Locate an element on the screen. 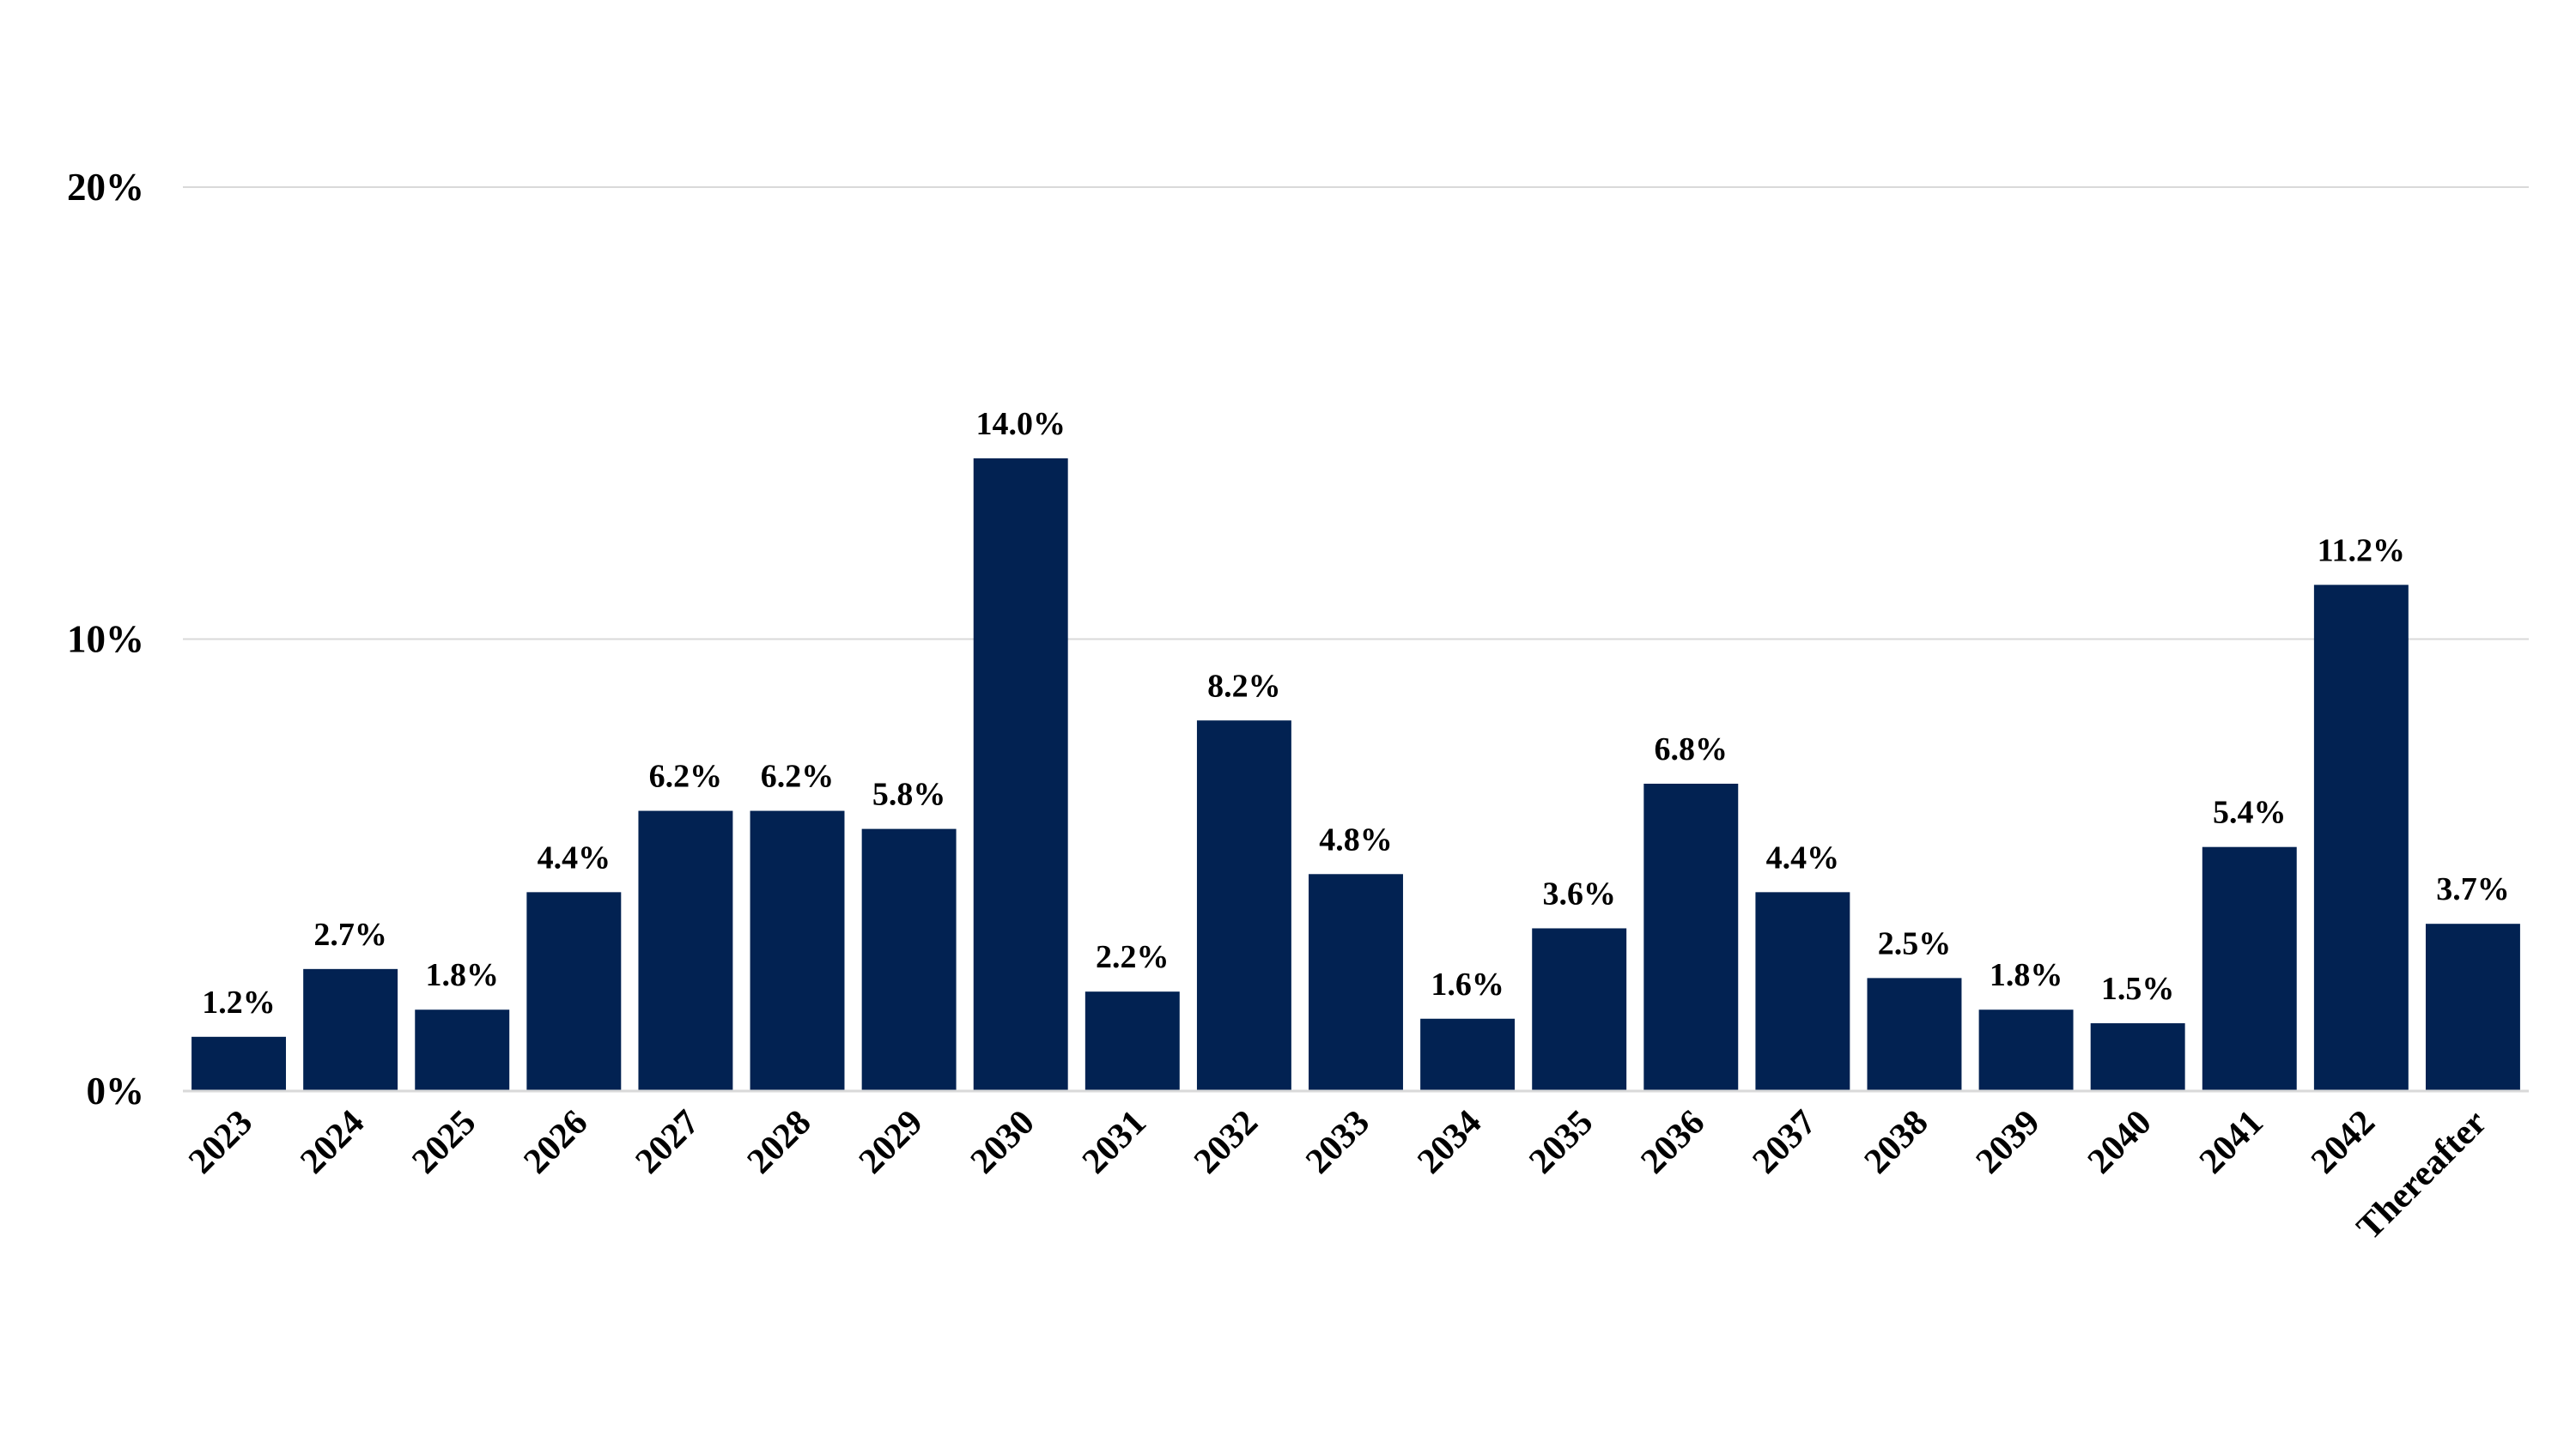  bar-2039 is located at coordinates (2026, 1050).